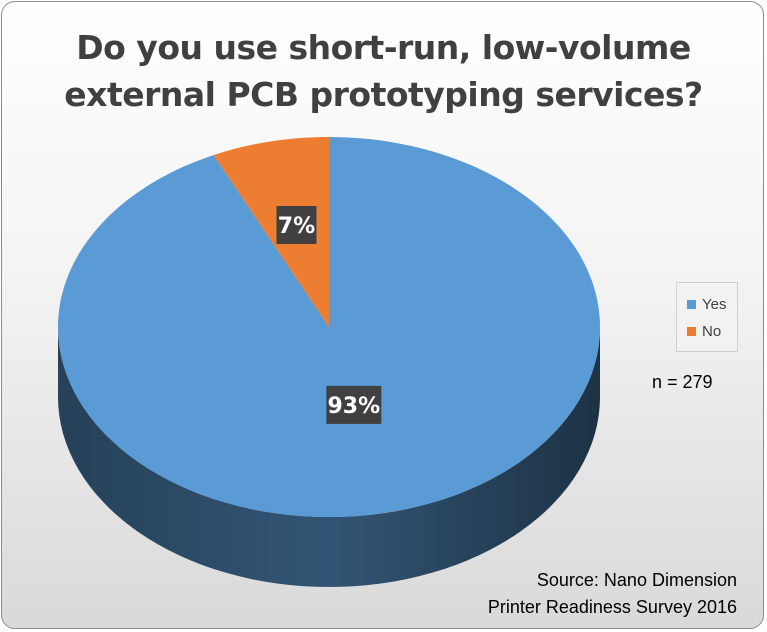 Image resolution: width=767 pixels, height=632 pixels. I want to click on data-label-box-no, so click(296, 225).